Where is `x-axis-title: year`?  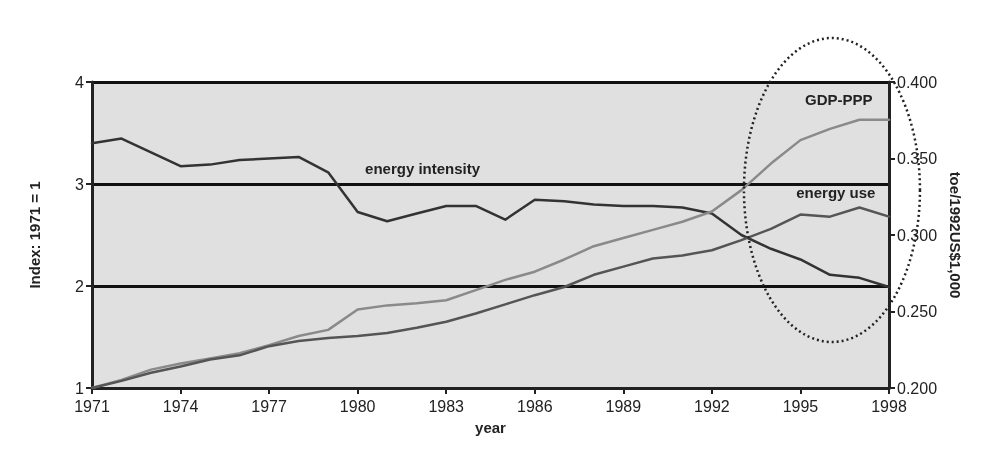 x-axis-title: year is located at coordinates (491, 427).